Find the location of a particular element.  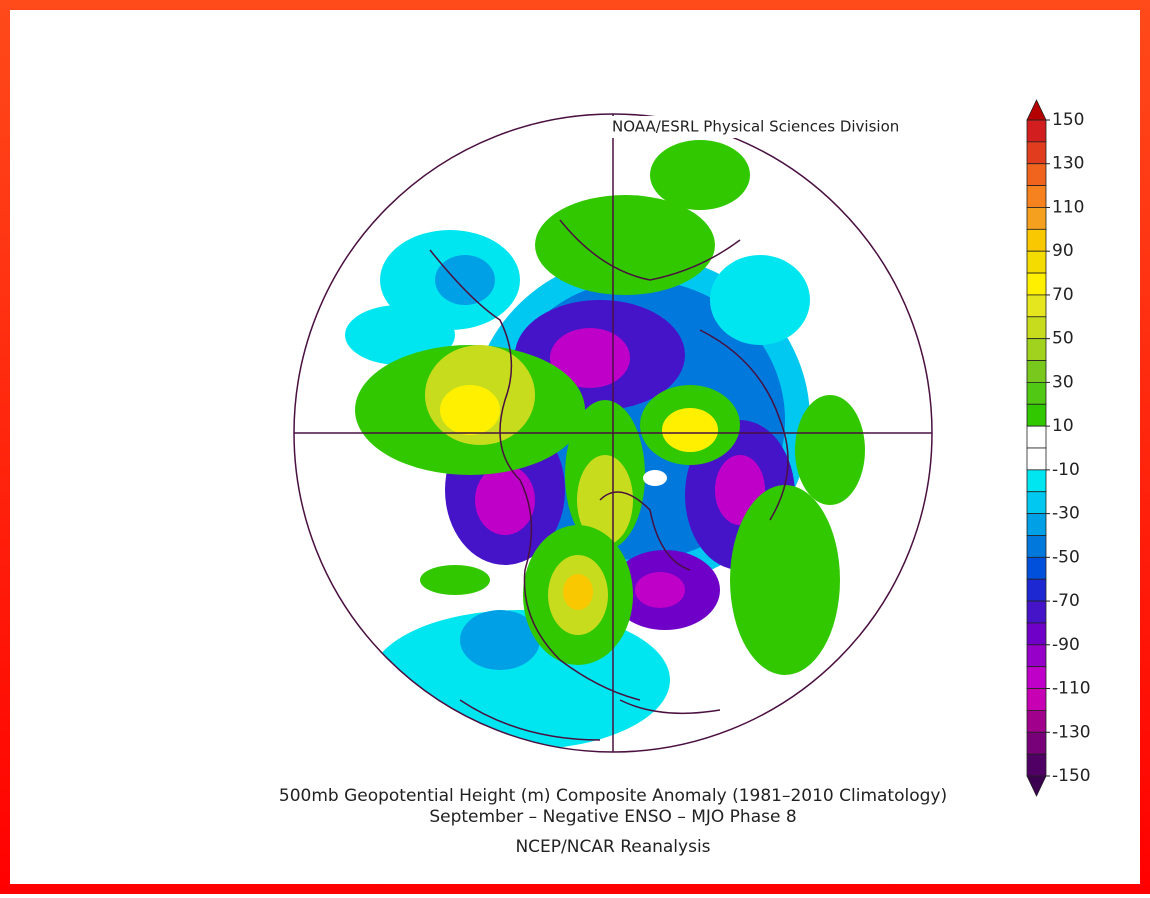

colorbar-tick-label: 130 is located at coordinates (1068, 164).